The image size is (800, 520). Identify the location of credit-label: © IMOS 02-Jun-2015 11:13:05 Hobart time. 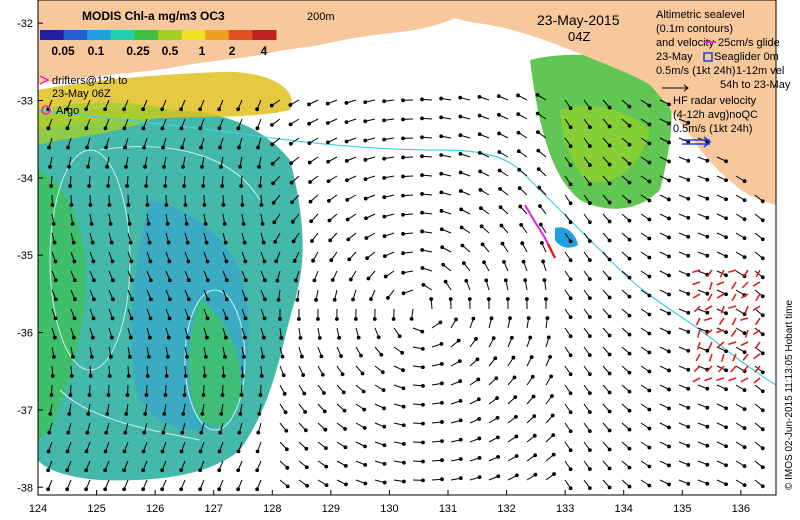
(789, 395).